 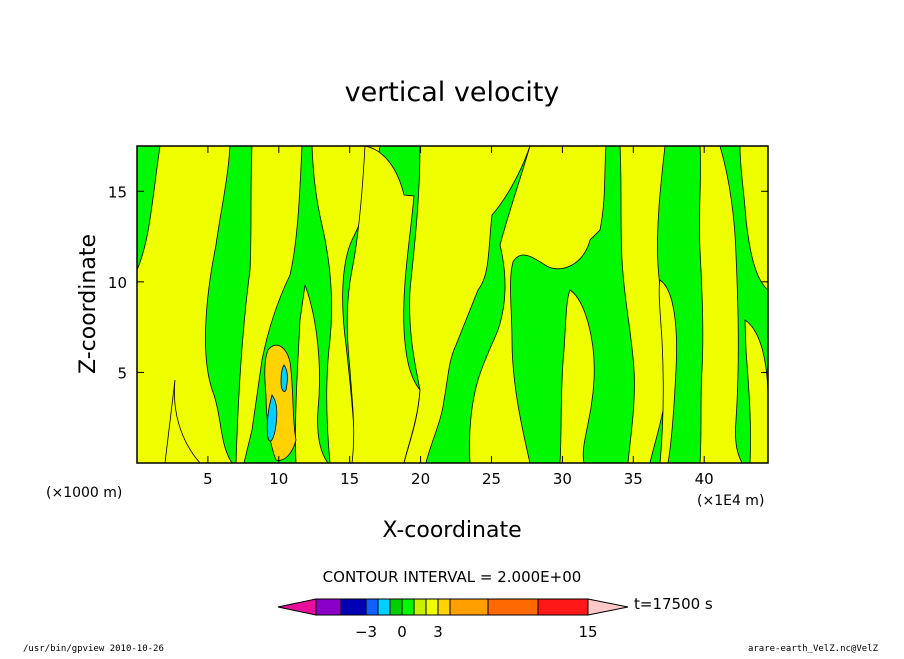 What do you see at coordinates (673, 604) in the screenshot?
I see `time-label: t=17500 s` at bounding box center [673, 604].